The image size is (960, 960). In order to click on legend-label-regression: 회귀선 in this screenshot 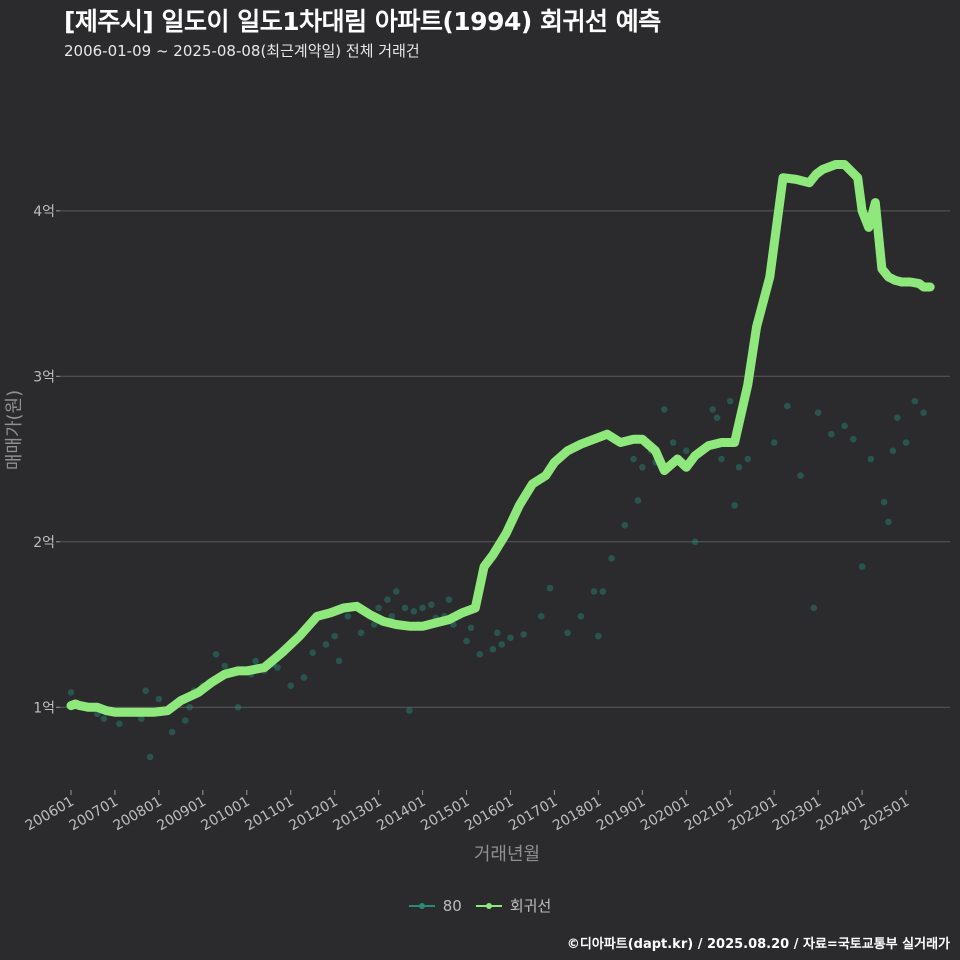, I will do `click(530, 906)`.